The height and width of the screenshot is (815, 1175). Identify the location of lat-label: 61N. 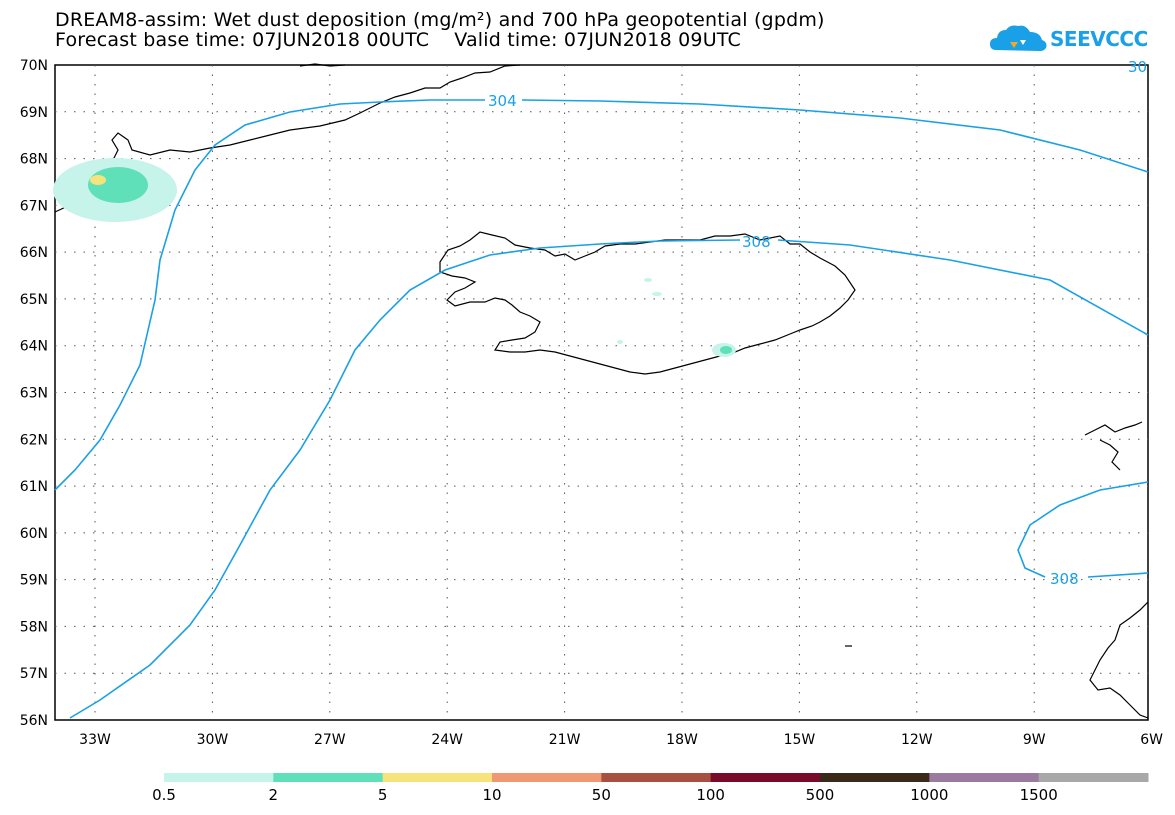
(34, 487).